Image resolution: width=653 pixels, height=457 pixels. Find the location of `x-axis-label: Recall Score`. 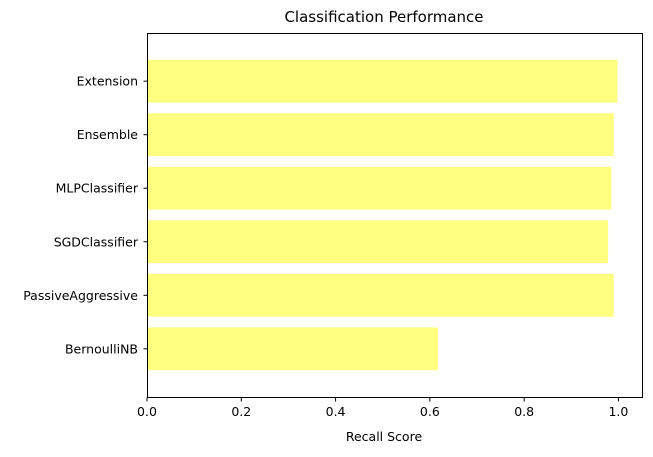

x-axis-label: Recall Score is located at coordinates (384, 436).